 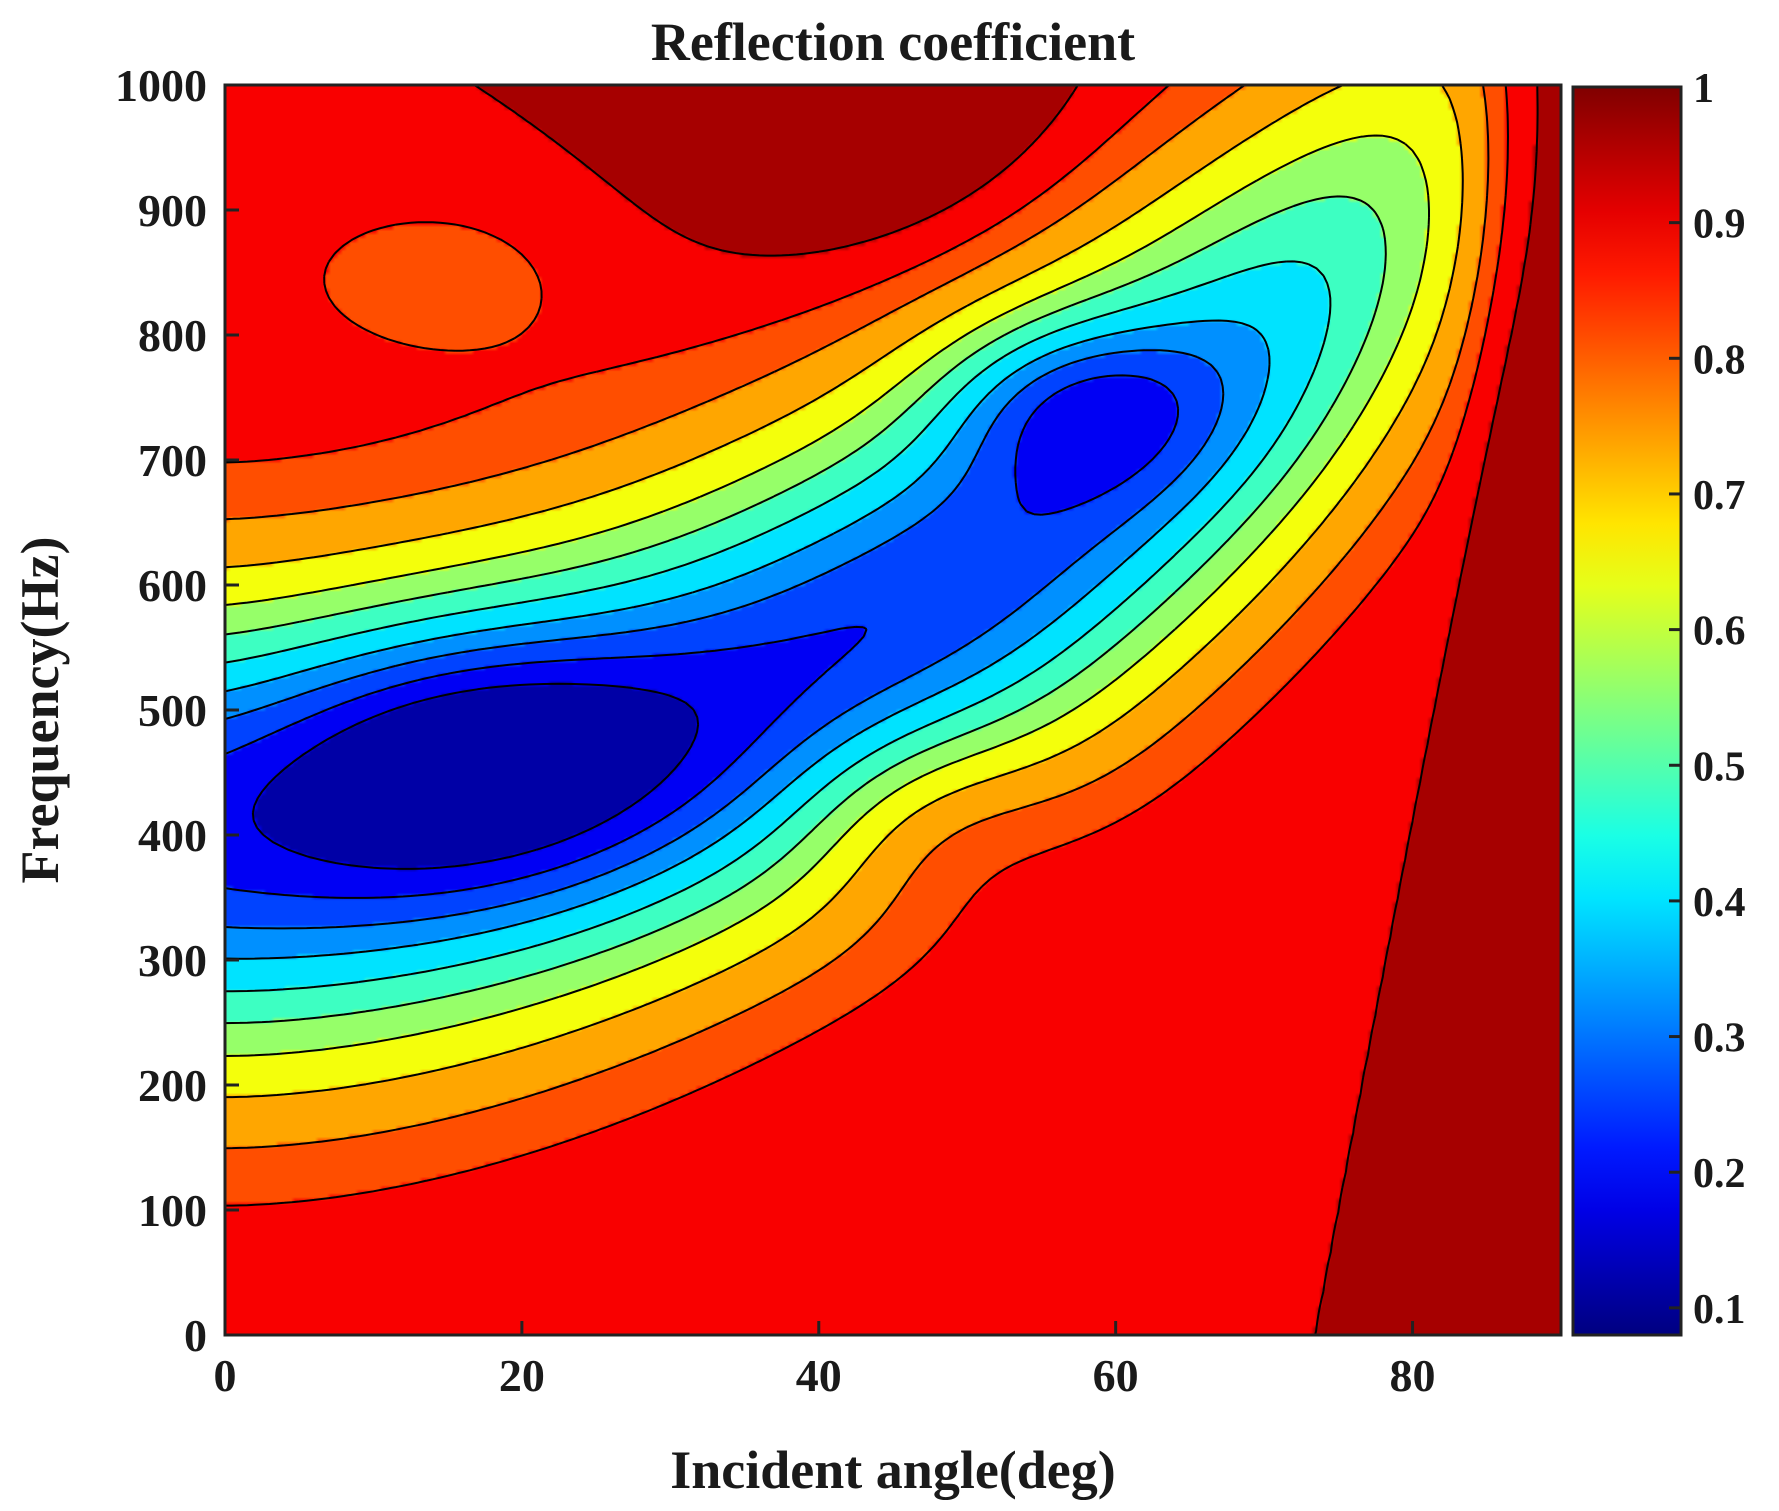 I want to click on colorbar-ticks: 0.1 0.2 0.3 0.4 0.5 0.6 0.7 0.8 0.9 1, so click(x=1707, y=699).